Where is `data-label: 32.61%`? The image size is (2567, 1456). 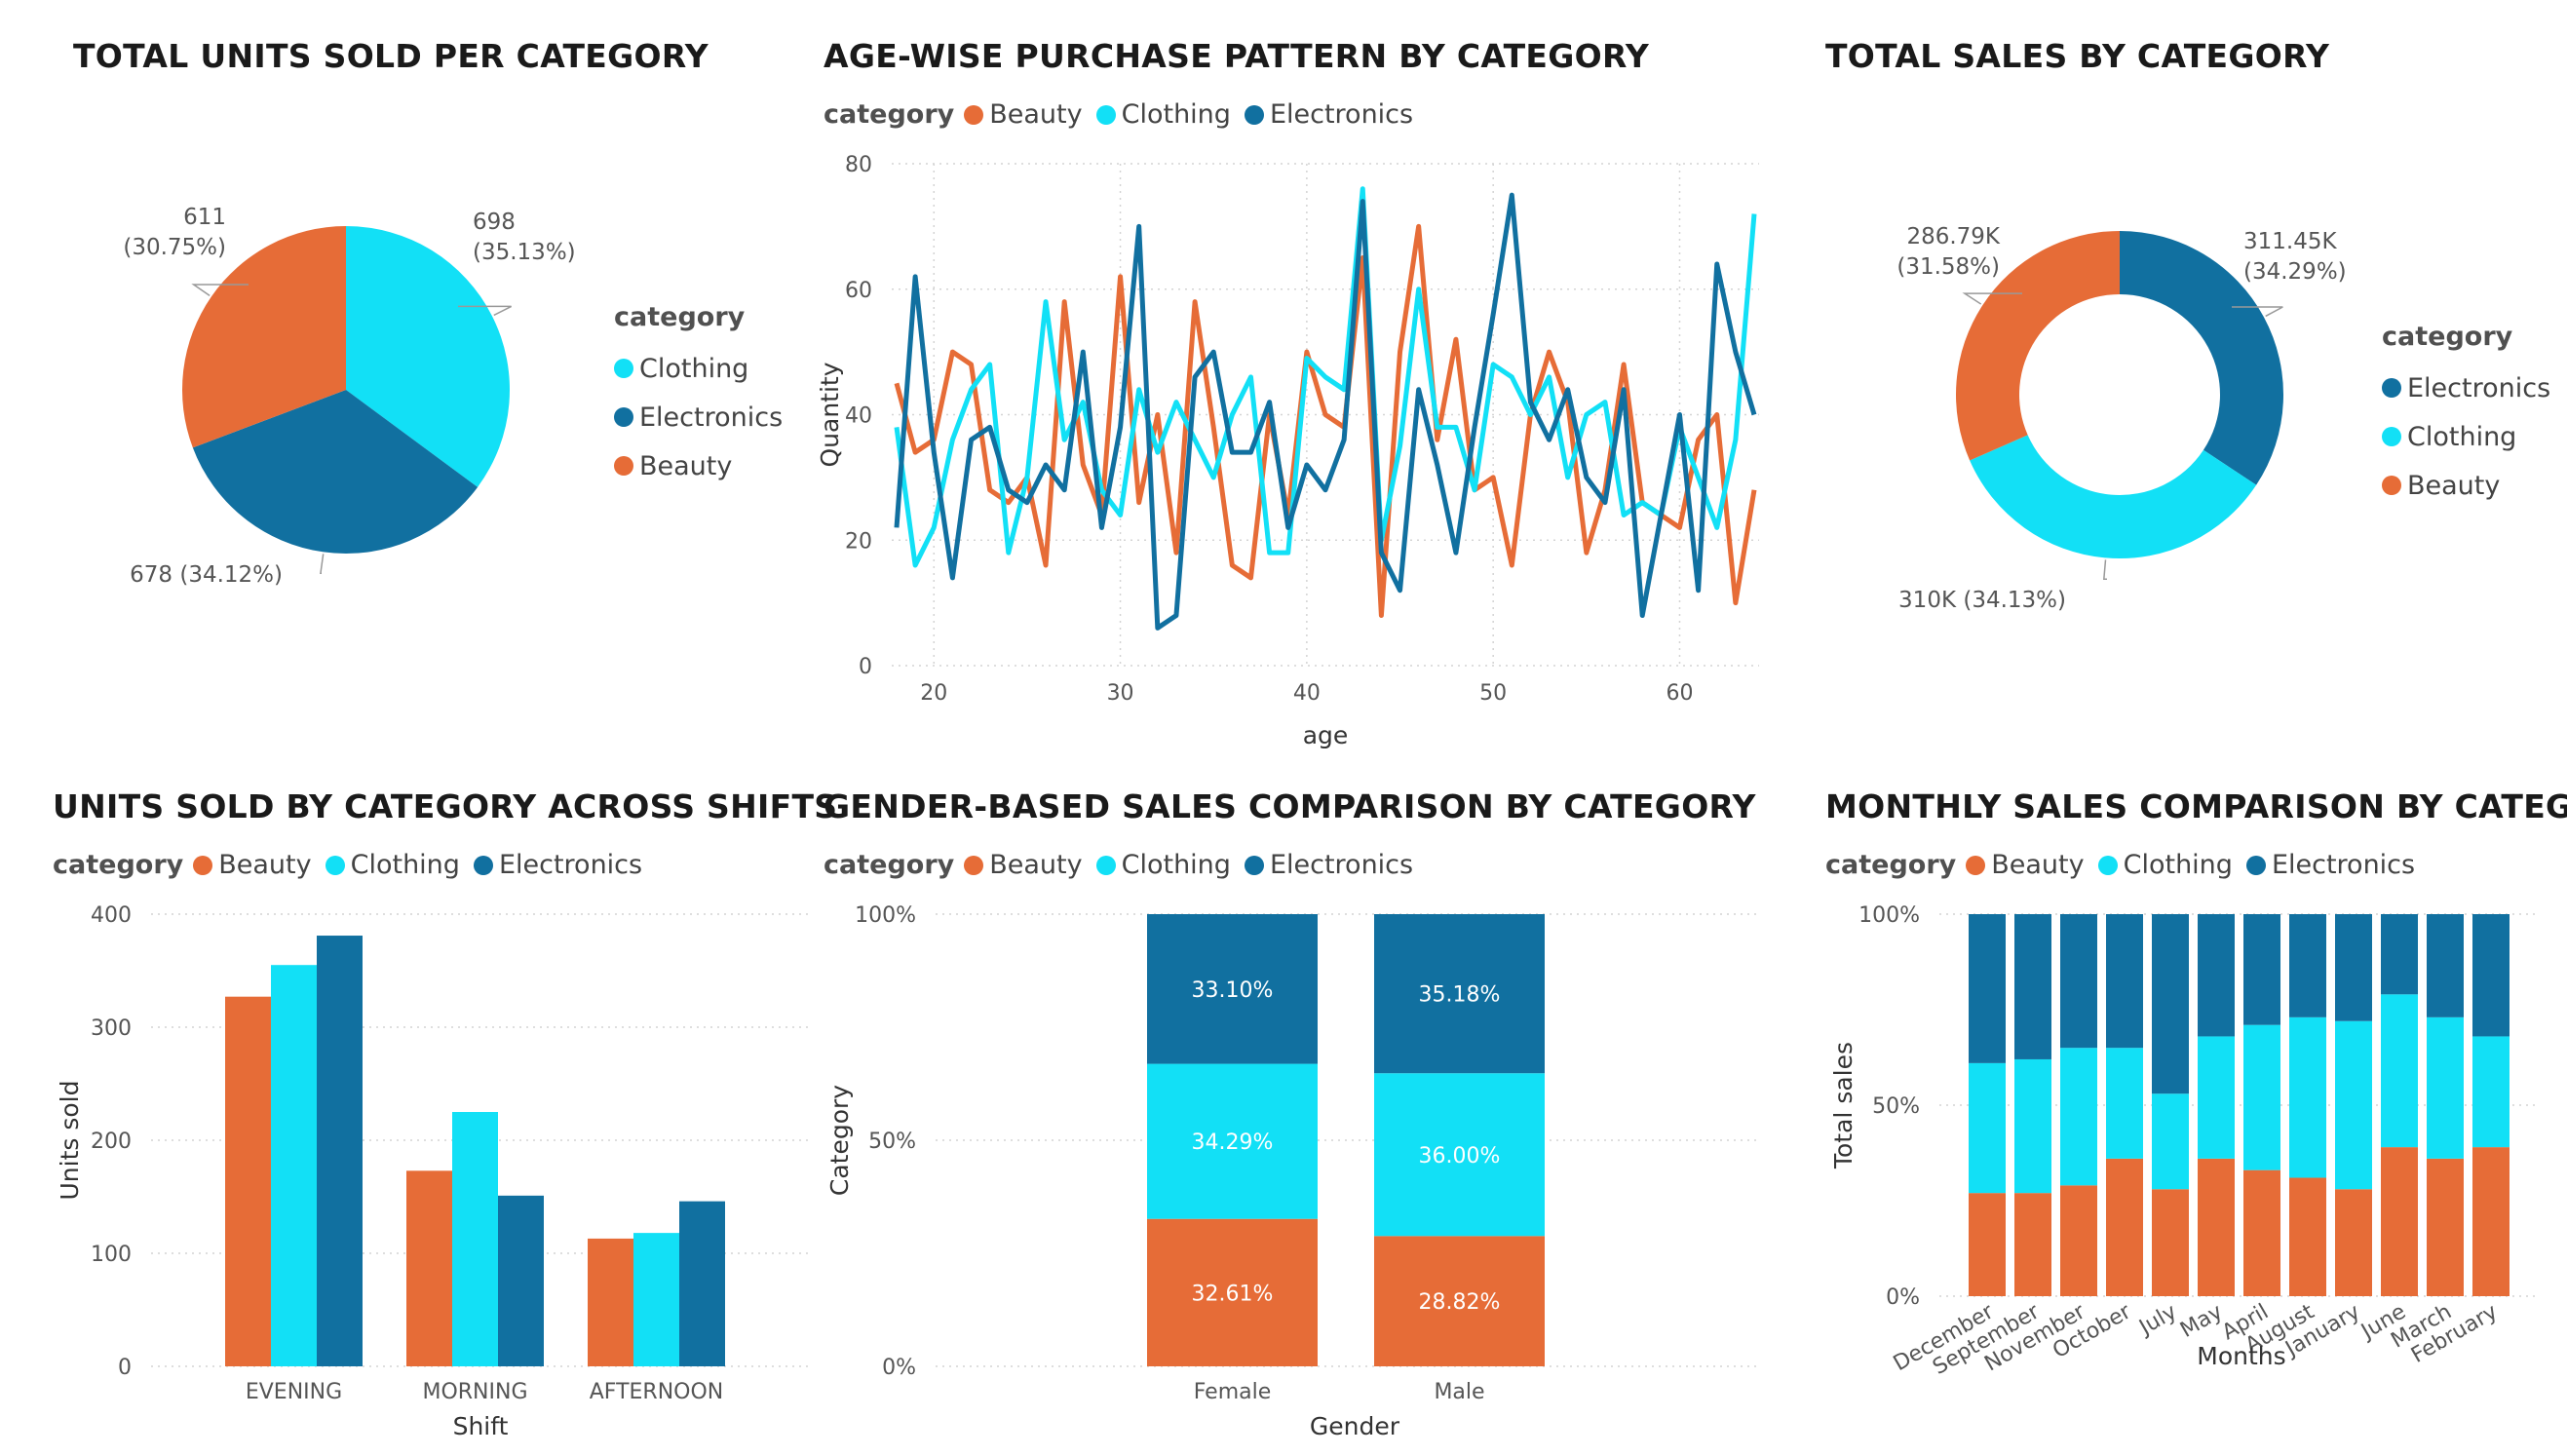 data-label: 32.61% is located at coordinates (1233, 1294).